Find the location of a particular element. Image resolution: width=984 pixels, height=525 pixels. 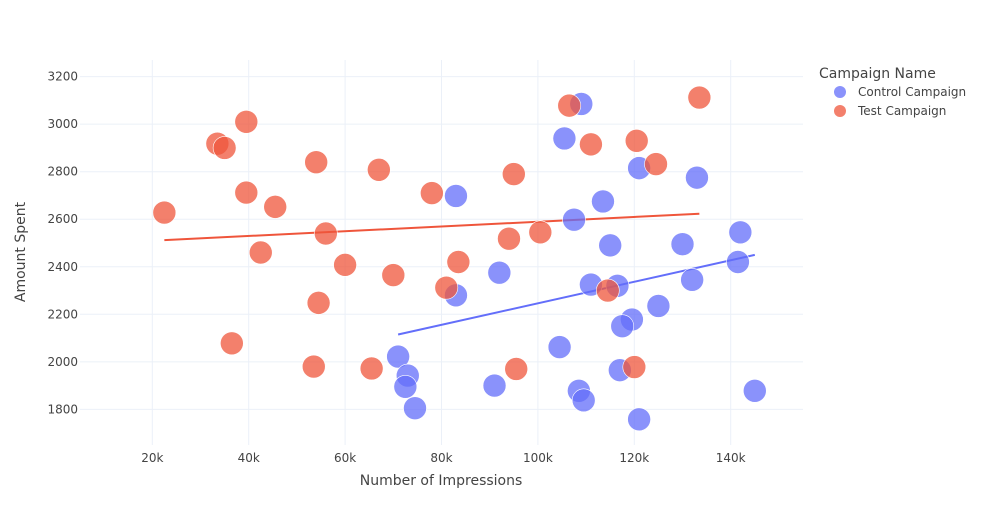

y-axis-ticks: 1800 2000 2200 2400 2600 2800 3000 3200 is located at coordinates (62, 243).